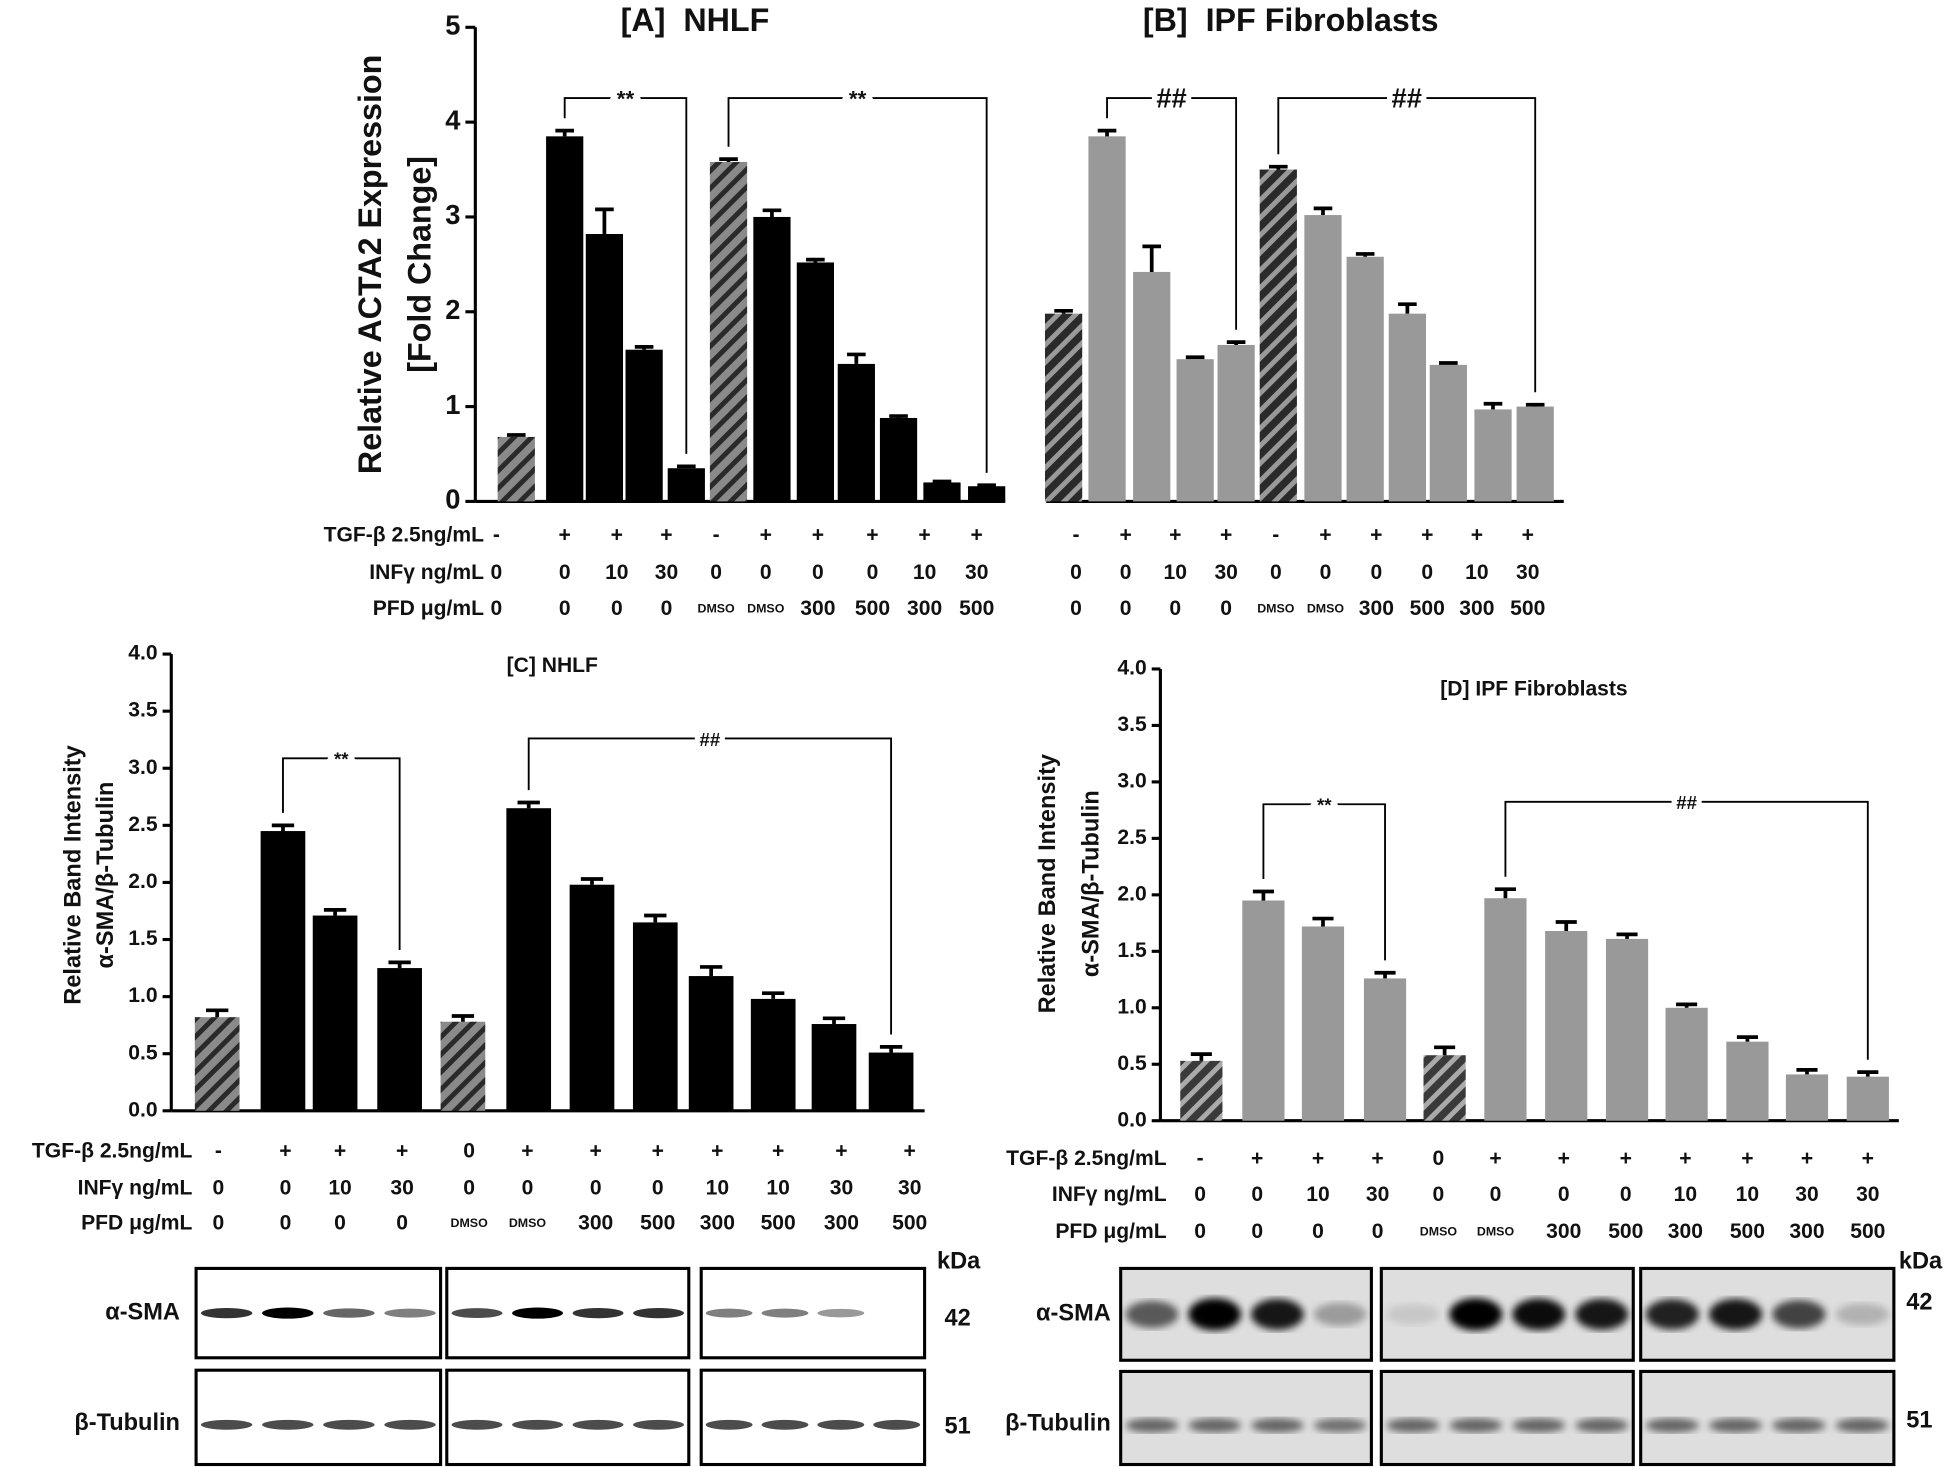 The height and width of the screenshot is (1467, 1946). I want to click on y-tick-label: 2, so click(452, 309).